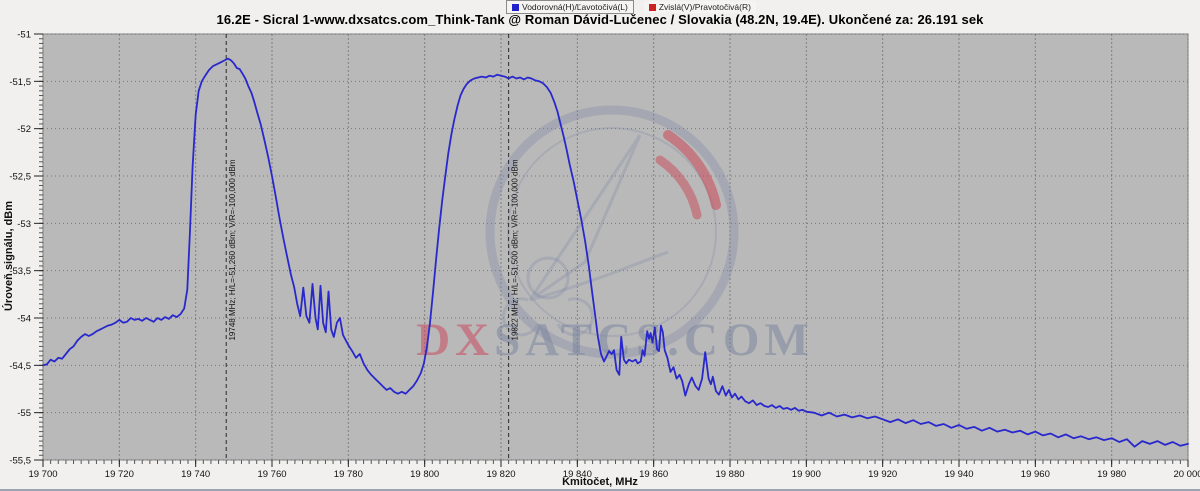 This screenshot has width=1200, height=491. I want to click on y-tick-label: -54, so click(24, 319).